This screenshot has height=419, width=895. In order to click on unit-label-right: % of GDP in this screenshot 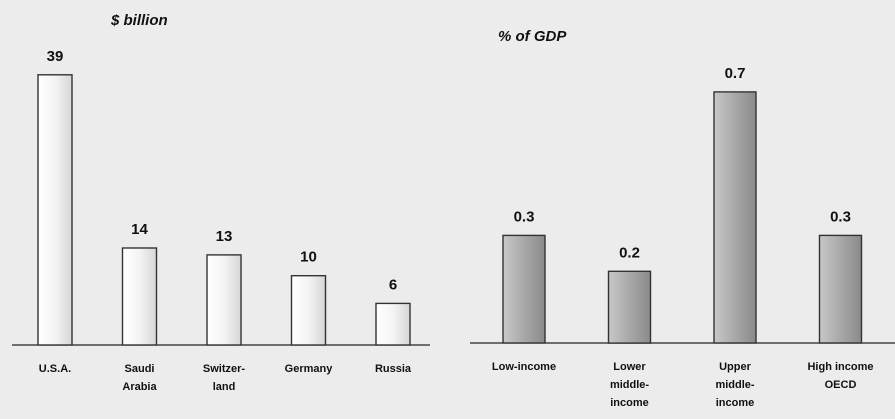, I will do `click(532, 36)`.